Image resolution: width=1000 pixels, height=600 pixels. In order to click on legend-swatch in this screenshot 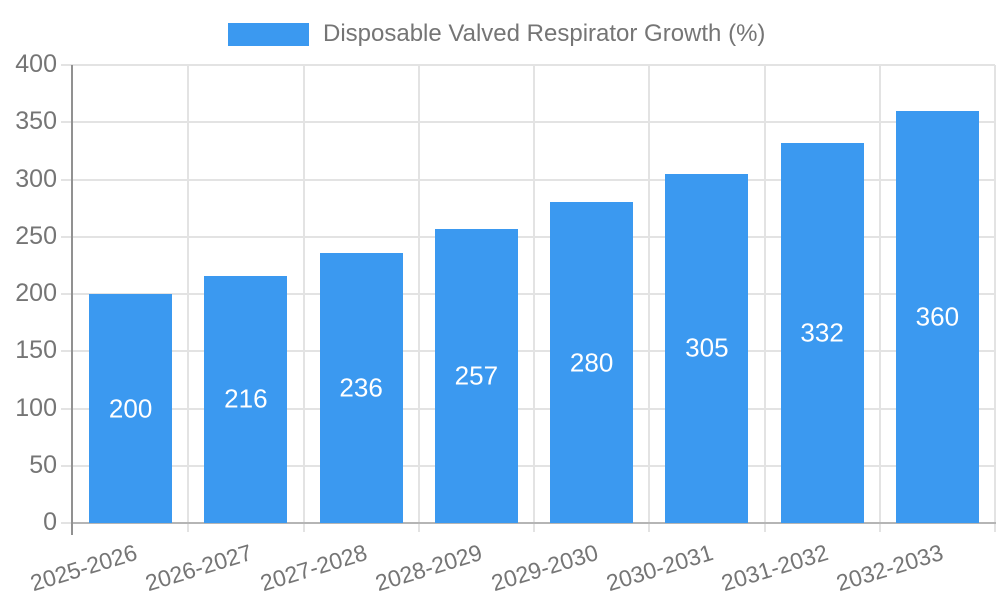, I will do `click(268, 34)`.